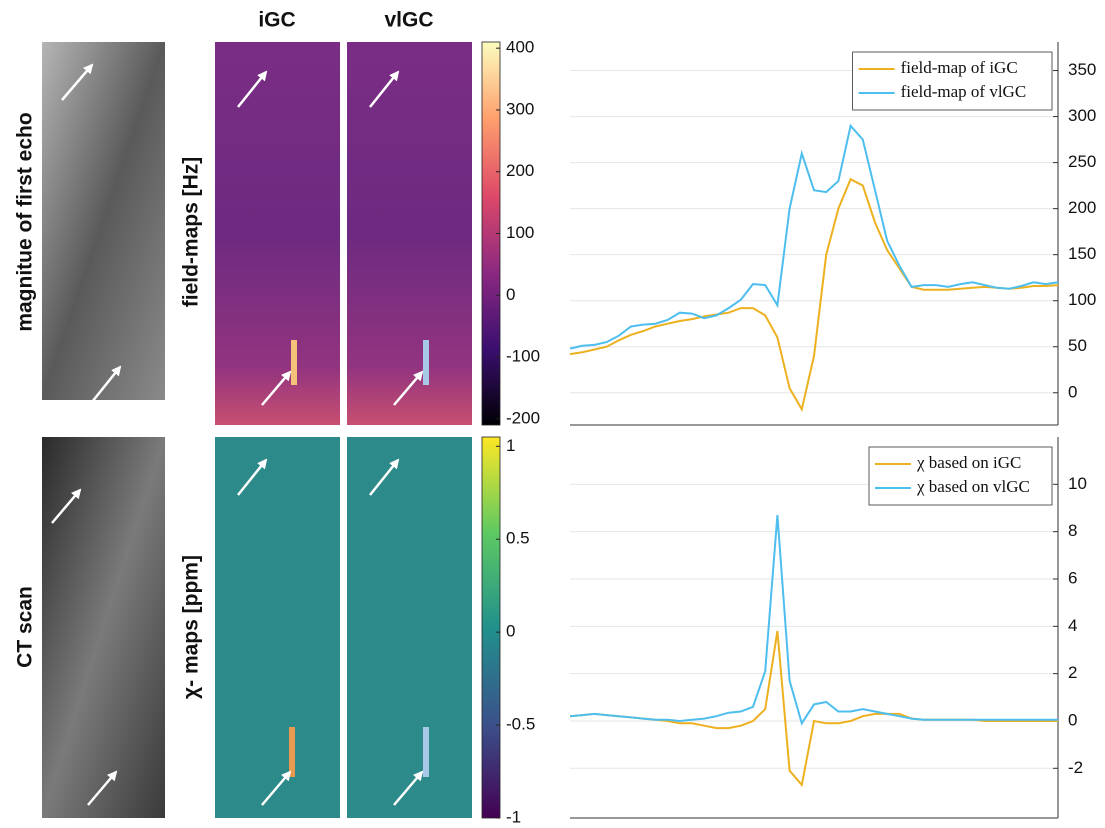 The width and height of the screenshot is (1105, 828). I want to click on y-tick-label: 150, so click(1082, 253).